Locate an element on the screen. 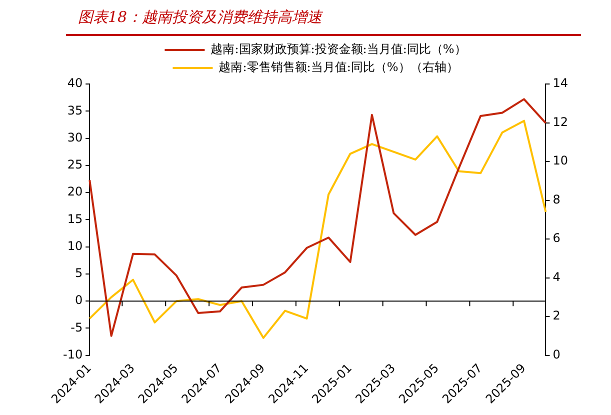 The width and height of the screenshot is (611, 415). y-tick-label: -5 is located at coordinates (76, 327).